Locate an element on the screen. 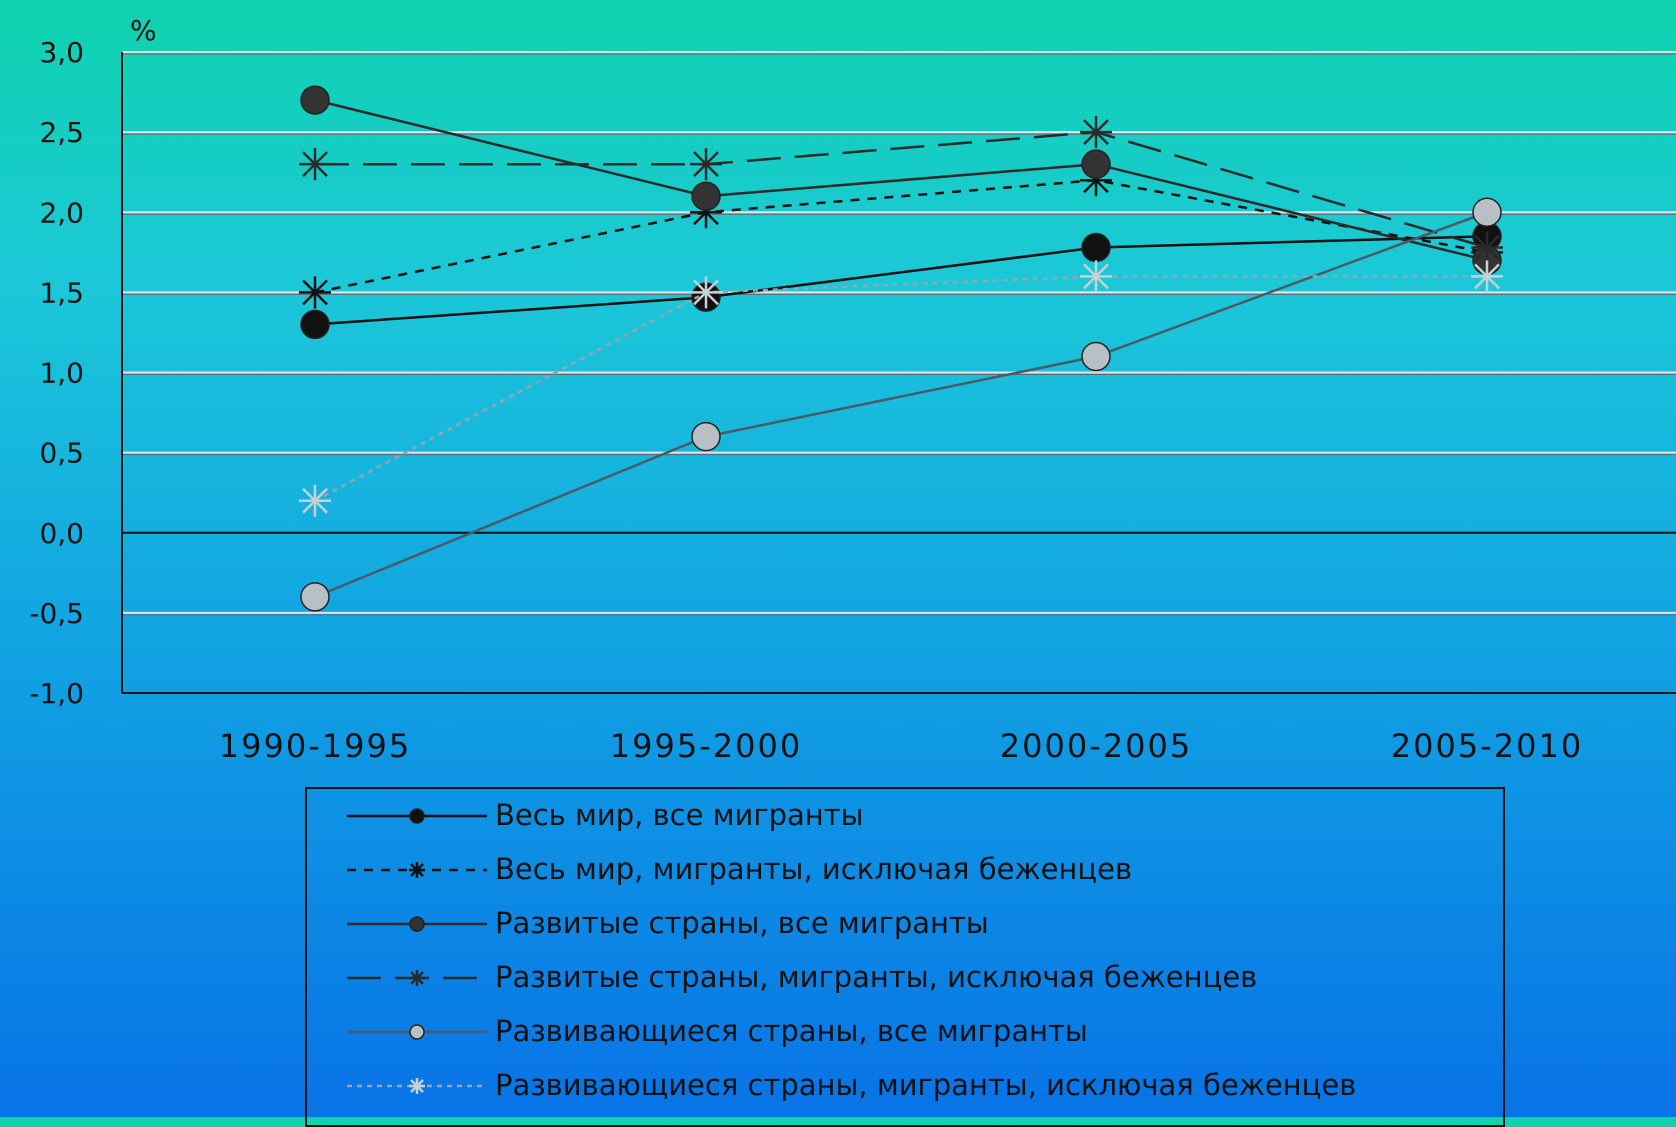 The image size is (1676, 1127). y-tick-label: 0,0 is located at coordinates (61, 533).